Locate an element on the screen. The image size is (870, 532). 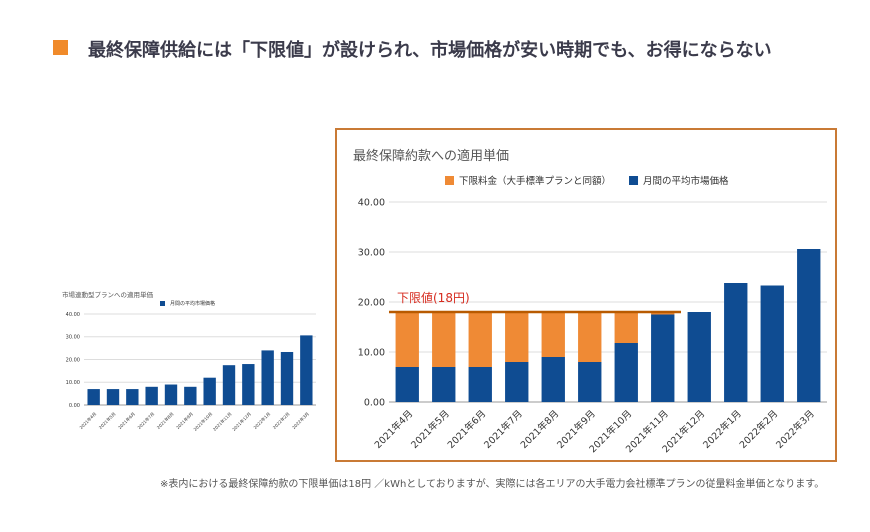
x-tick-label: 2021年9月 is located at coordinates (184, 420).